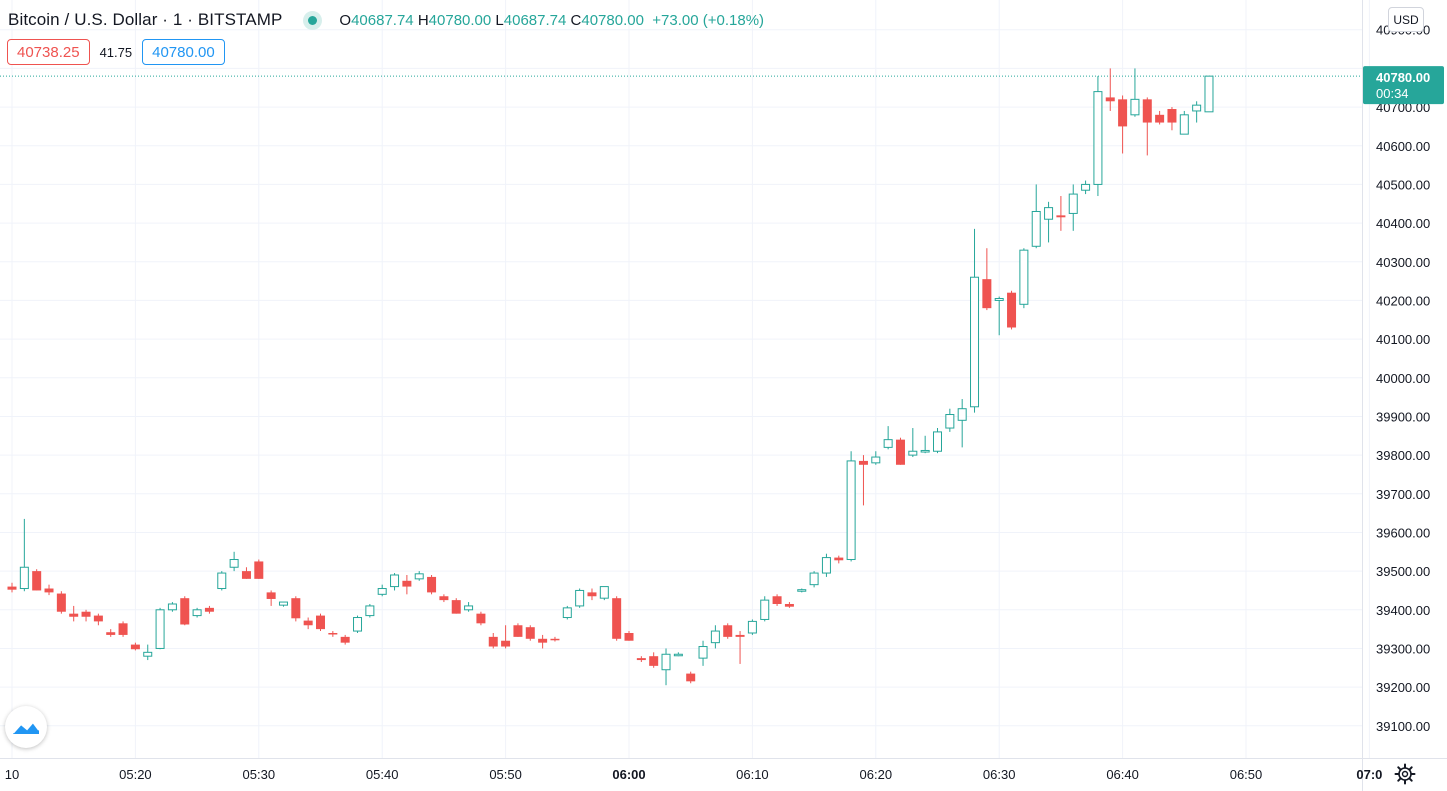 This screenshot has width=1447, height=791. What do you see at coordinates (48, 52) in the screenshot?
I see `sell-price-button: 40738.25` at bounding box center [48, 52].